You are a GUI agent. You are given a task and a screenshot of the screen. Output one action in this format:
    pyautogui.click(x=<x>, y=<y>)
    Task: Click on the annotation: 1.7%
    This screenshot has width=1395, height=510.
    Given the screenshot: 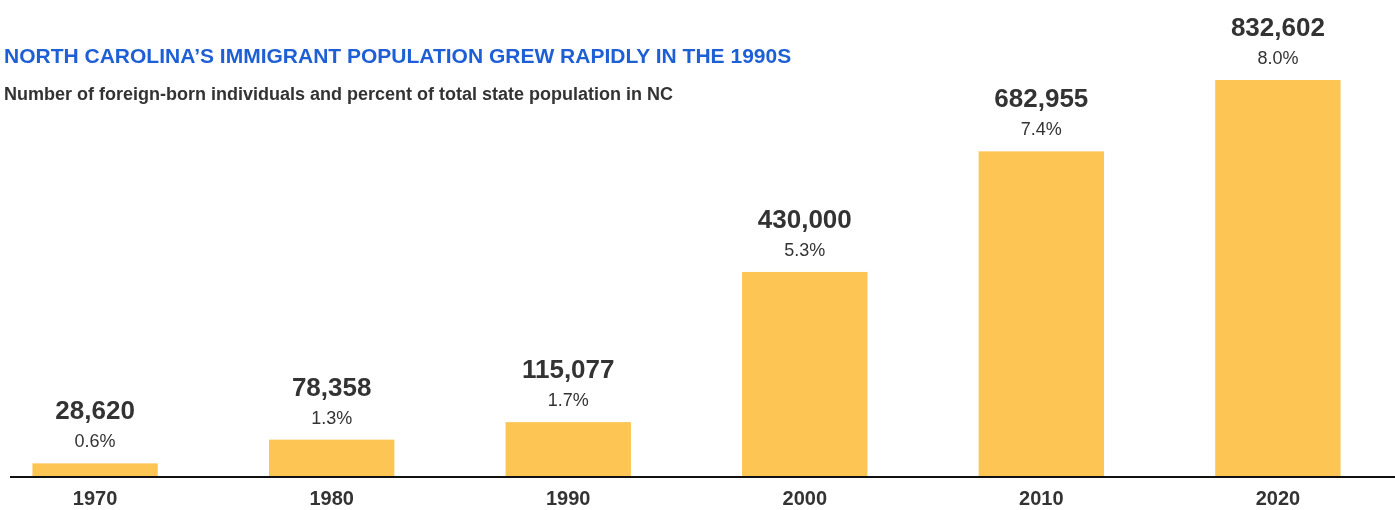 What is the action you would take?
    pyautogui.click(x=568, y=400)
    